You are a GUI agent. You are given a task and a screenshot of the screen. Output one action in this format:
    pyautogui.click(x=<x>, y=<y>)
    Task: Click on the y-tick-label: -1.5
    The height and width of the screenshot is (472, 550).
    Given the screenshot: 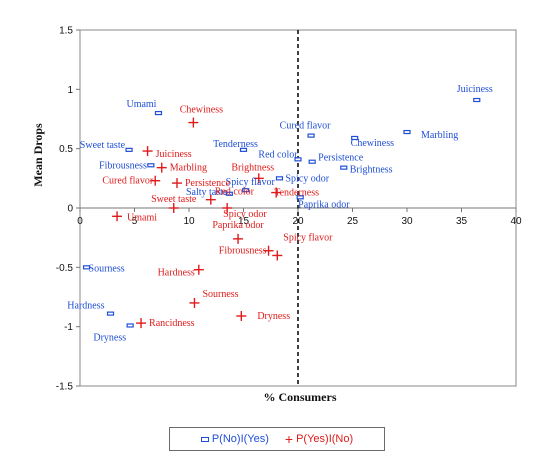 What is the action you would take?
    pyautogui.click(x=65, y=387)
    